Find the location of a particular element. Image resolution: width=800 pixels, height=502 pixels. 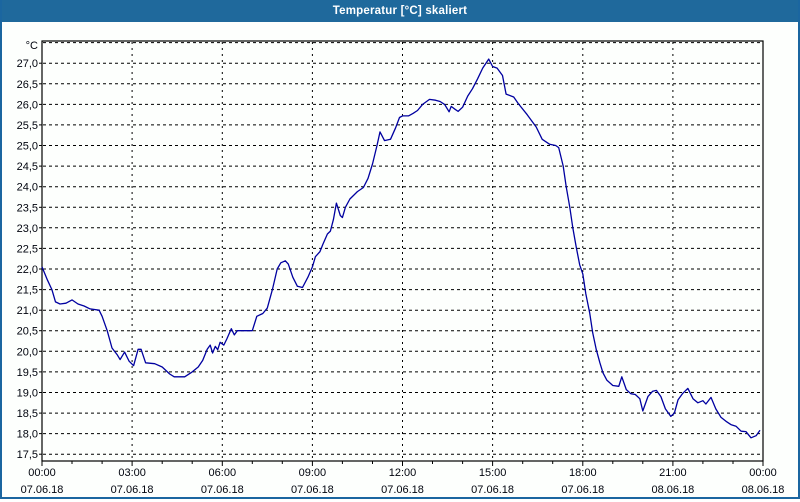

y-tick-label: 24,0 is located at coordinates (27, 188).